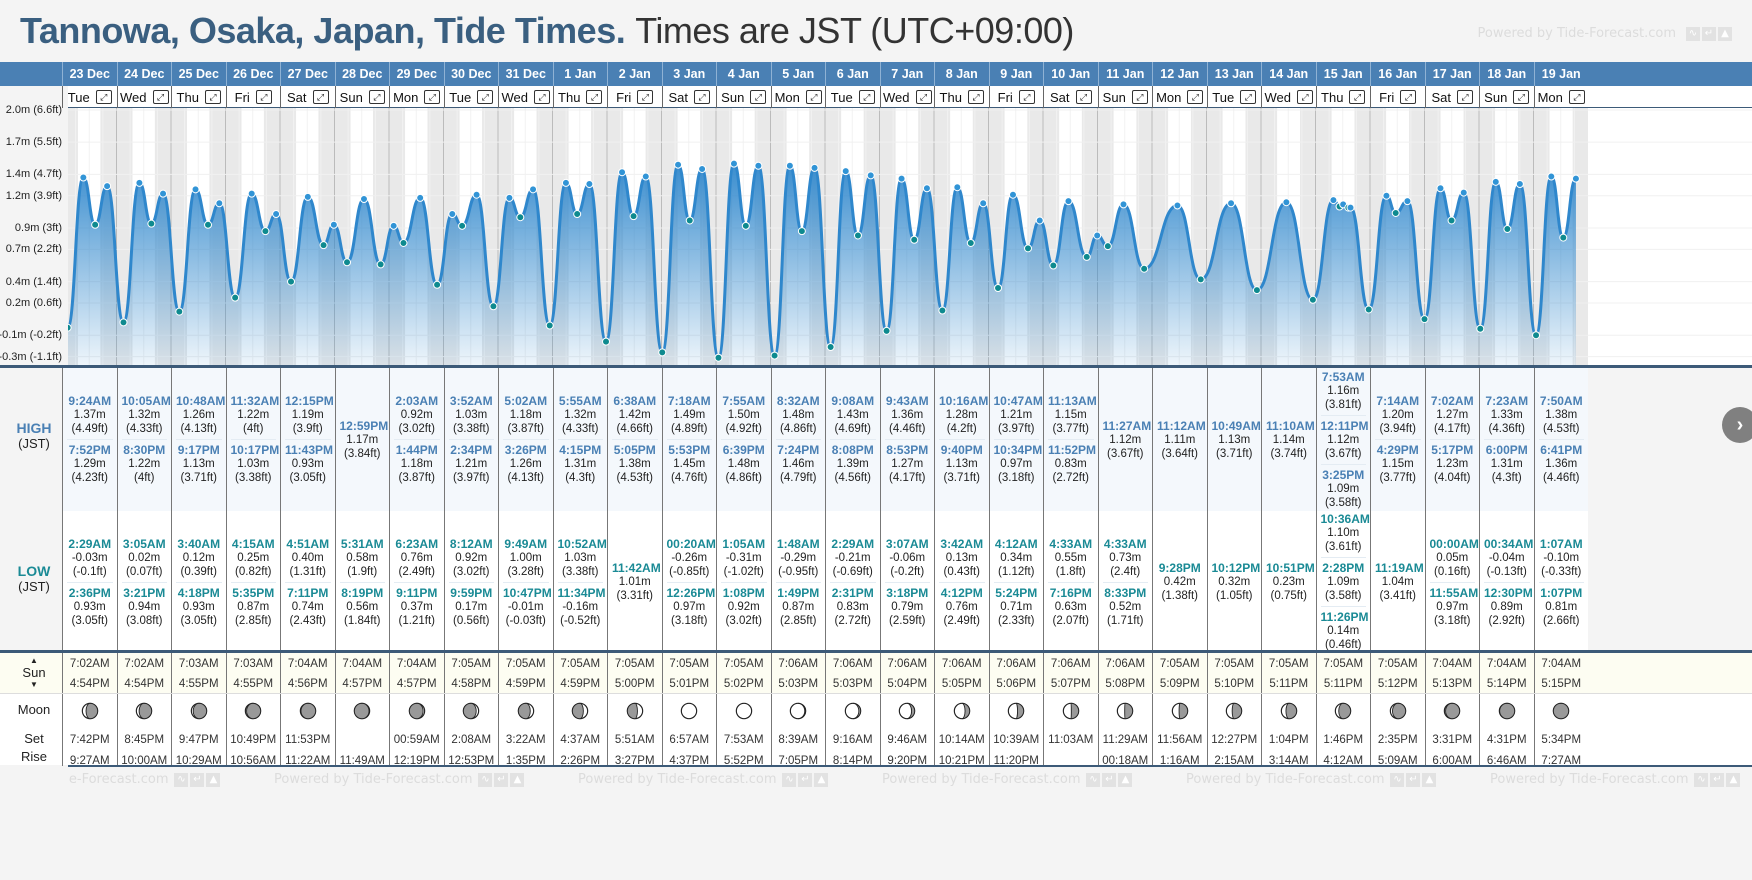 The width and height of the screenshot is (1752, 880). I want to click on tide-height-m: -0.10m, so click(1561, 557).